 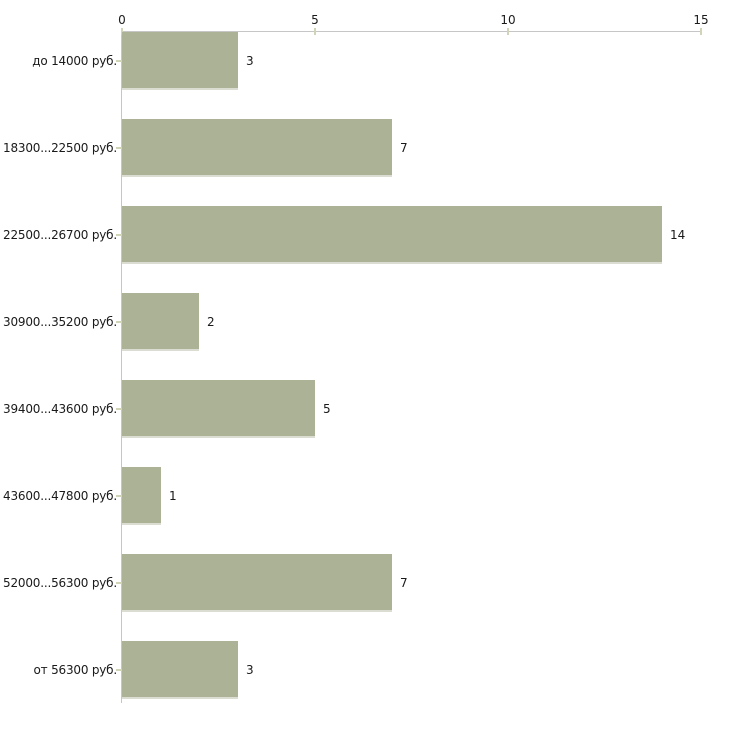 I want to click on value-label: 14, so click(x=678, y=235).